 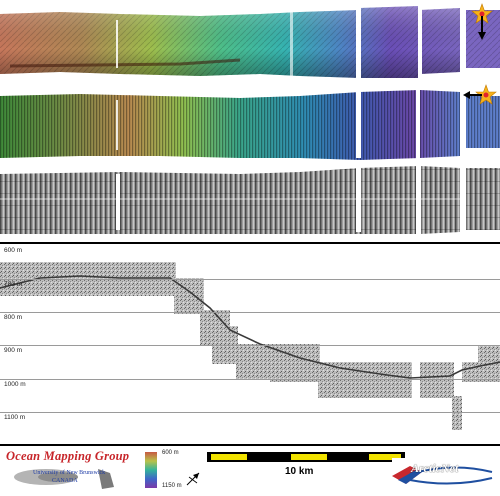 What do you see at coordinates (250, 43) in the screenshot?
I see `bathymetry-sun-north-panel` at bounding box center [250, 43].